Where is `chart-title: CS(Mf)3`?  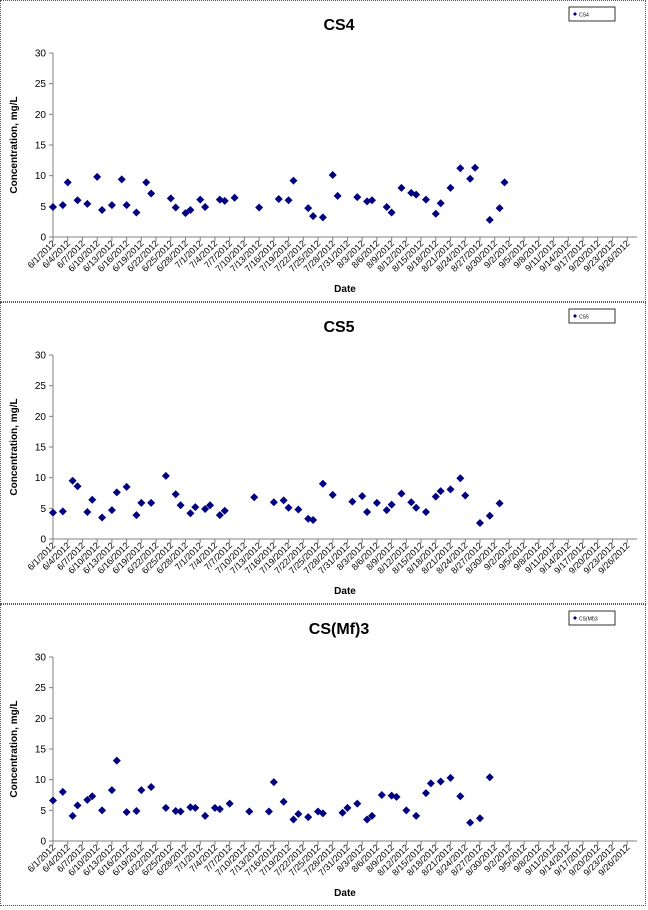 chart-title: CS(Mf)3 is located at coordinates (339, 629).